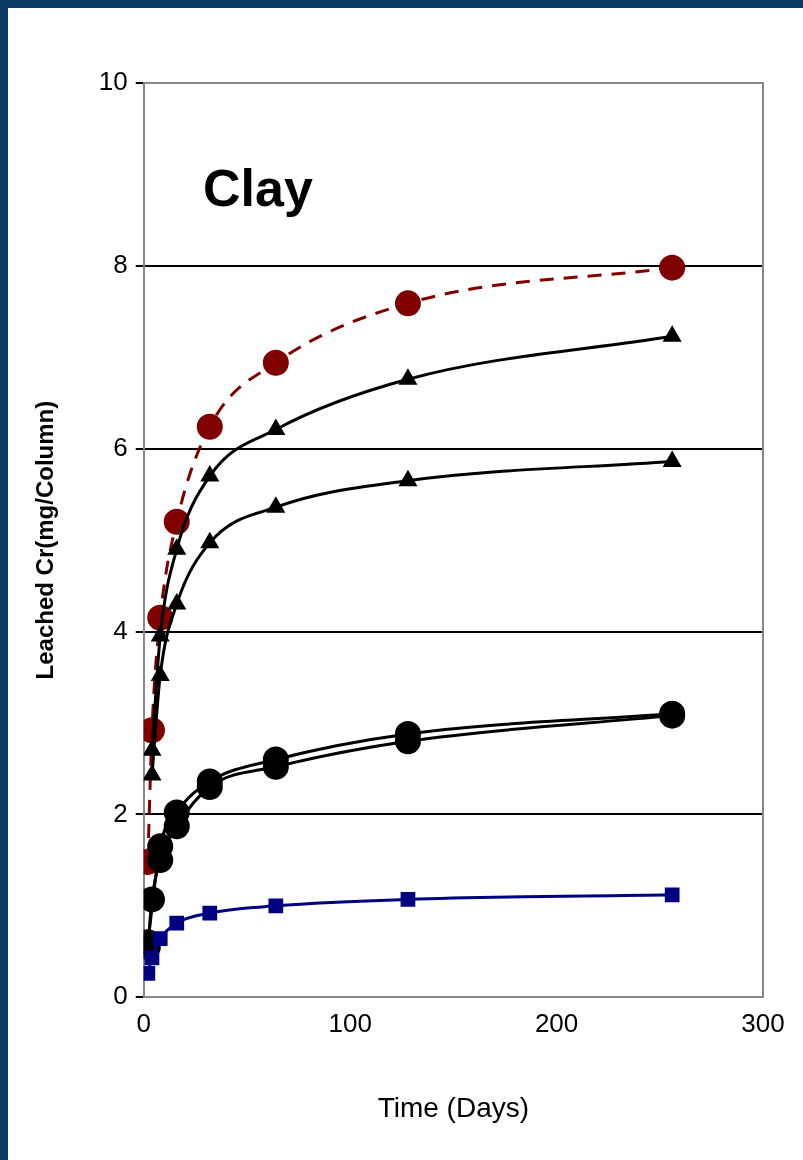 The height and width of the screenshot is (1160, 803). Describe the element at coordinates (120, 812) in the screenshot. I see `y-tick-label: 2` at that location.